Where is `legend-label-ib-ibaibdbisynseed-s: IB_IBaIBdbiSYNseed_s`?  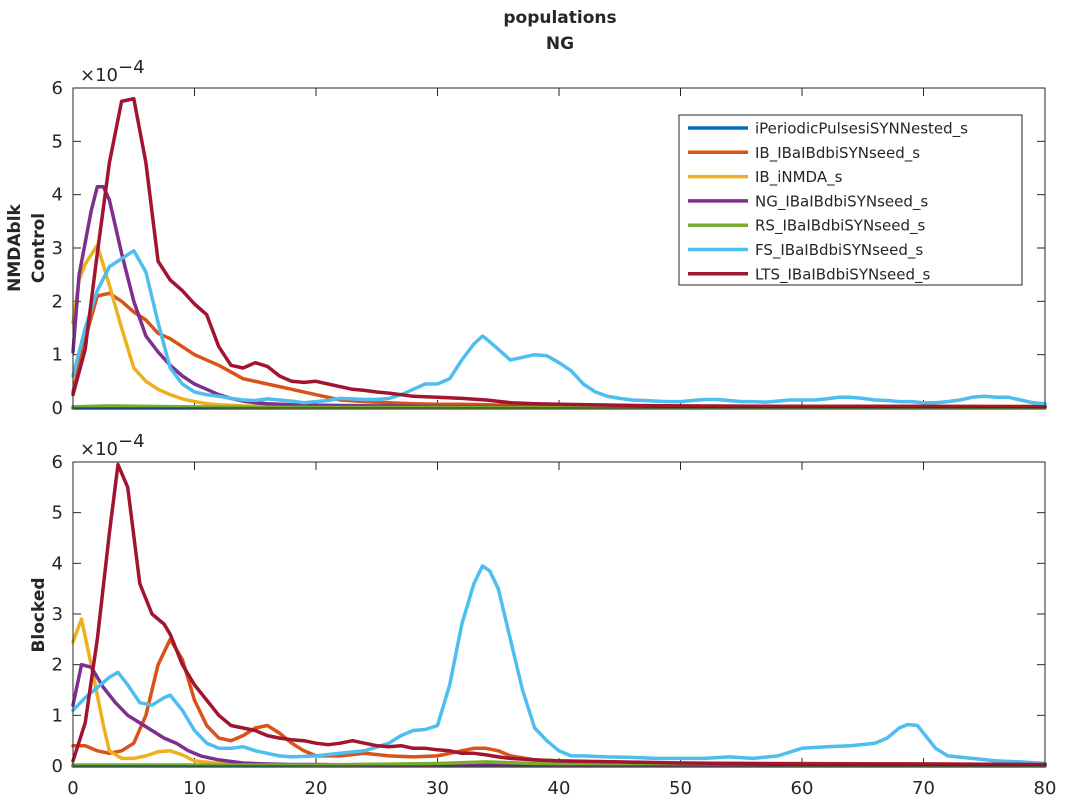
legend-label-ib-ibaibdbisynseed-s: IB_IBaIBdbiSYNseed_s is located at coordinates (837, 153).